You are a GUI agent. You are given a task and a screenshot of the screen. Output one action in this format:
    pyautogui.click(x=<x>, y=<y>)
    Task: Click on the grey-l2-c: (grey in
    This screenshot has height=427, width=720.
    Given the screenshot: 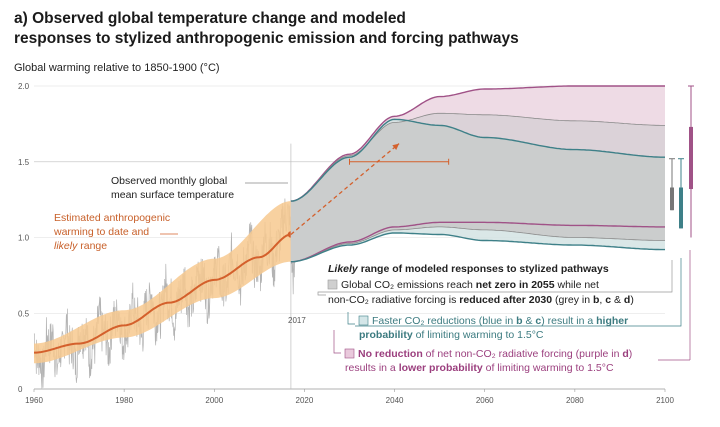 What is the action you would take?
    pyautogui.click(x=572, y=300)
    